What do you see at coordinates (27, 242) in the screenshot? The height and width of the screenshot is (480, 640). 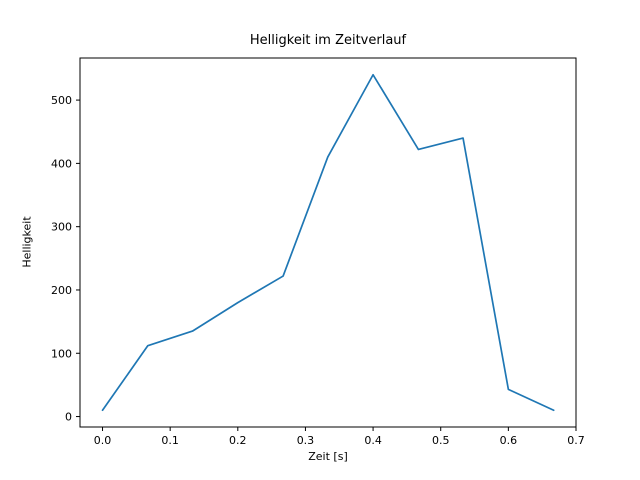 I see `y-axis-label: Helligkeit` at bounding box center [27, 242].